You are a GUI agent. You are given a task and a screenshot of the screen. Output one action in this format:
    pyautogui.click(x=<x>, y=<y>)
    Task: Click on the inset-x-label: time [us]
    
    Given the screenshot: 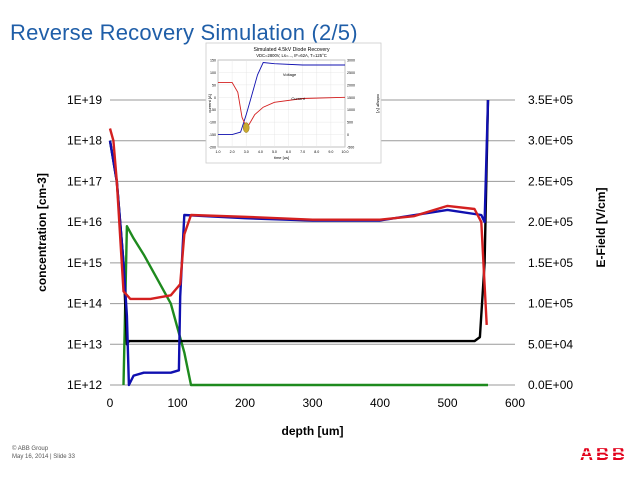 What is the action you would take?
    pyautogui.click(x=281, y=157)
    